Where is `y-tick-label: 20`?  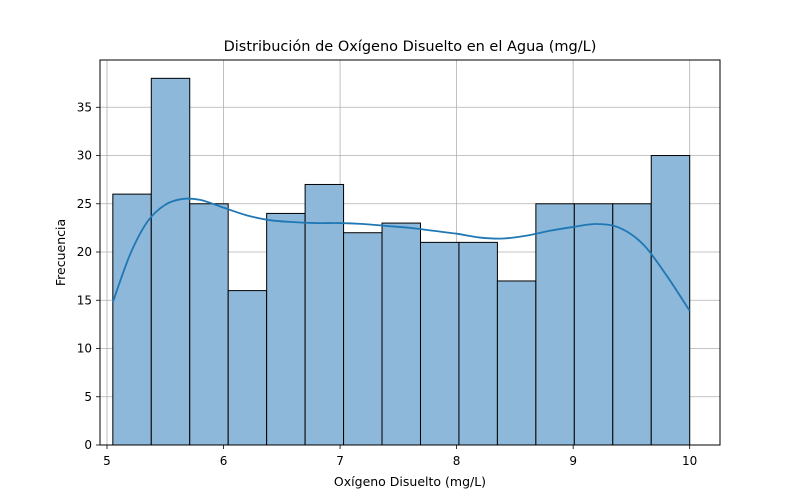
y-tick-label: 20 is located at coordinates (84, 252).